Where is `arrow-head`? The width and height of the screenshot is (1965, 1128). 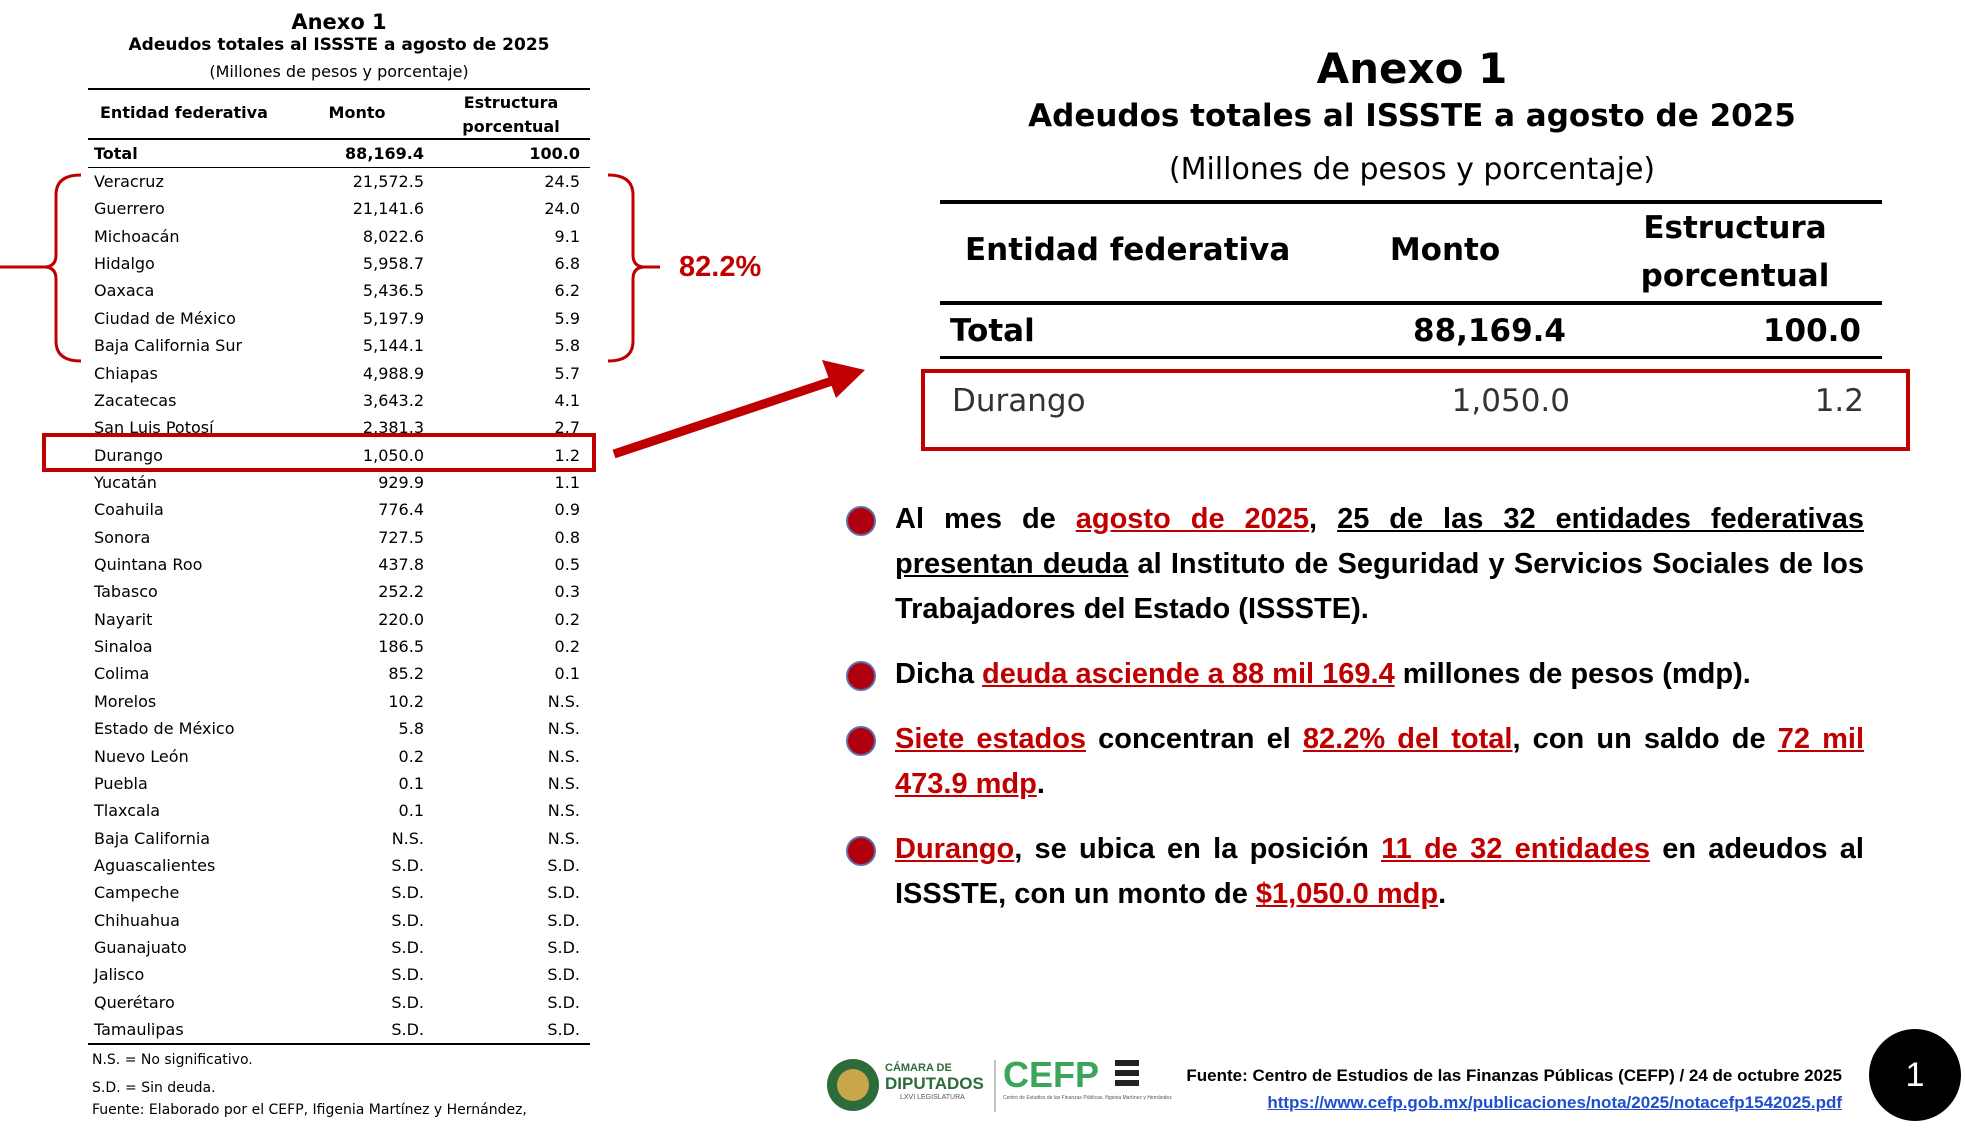
arrow-head is located at coordinates (843, 379).